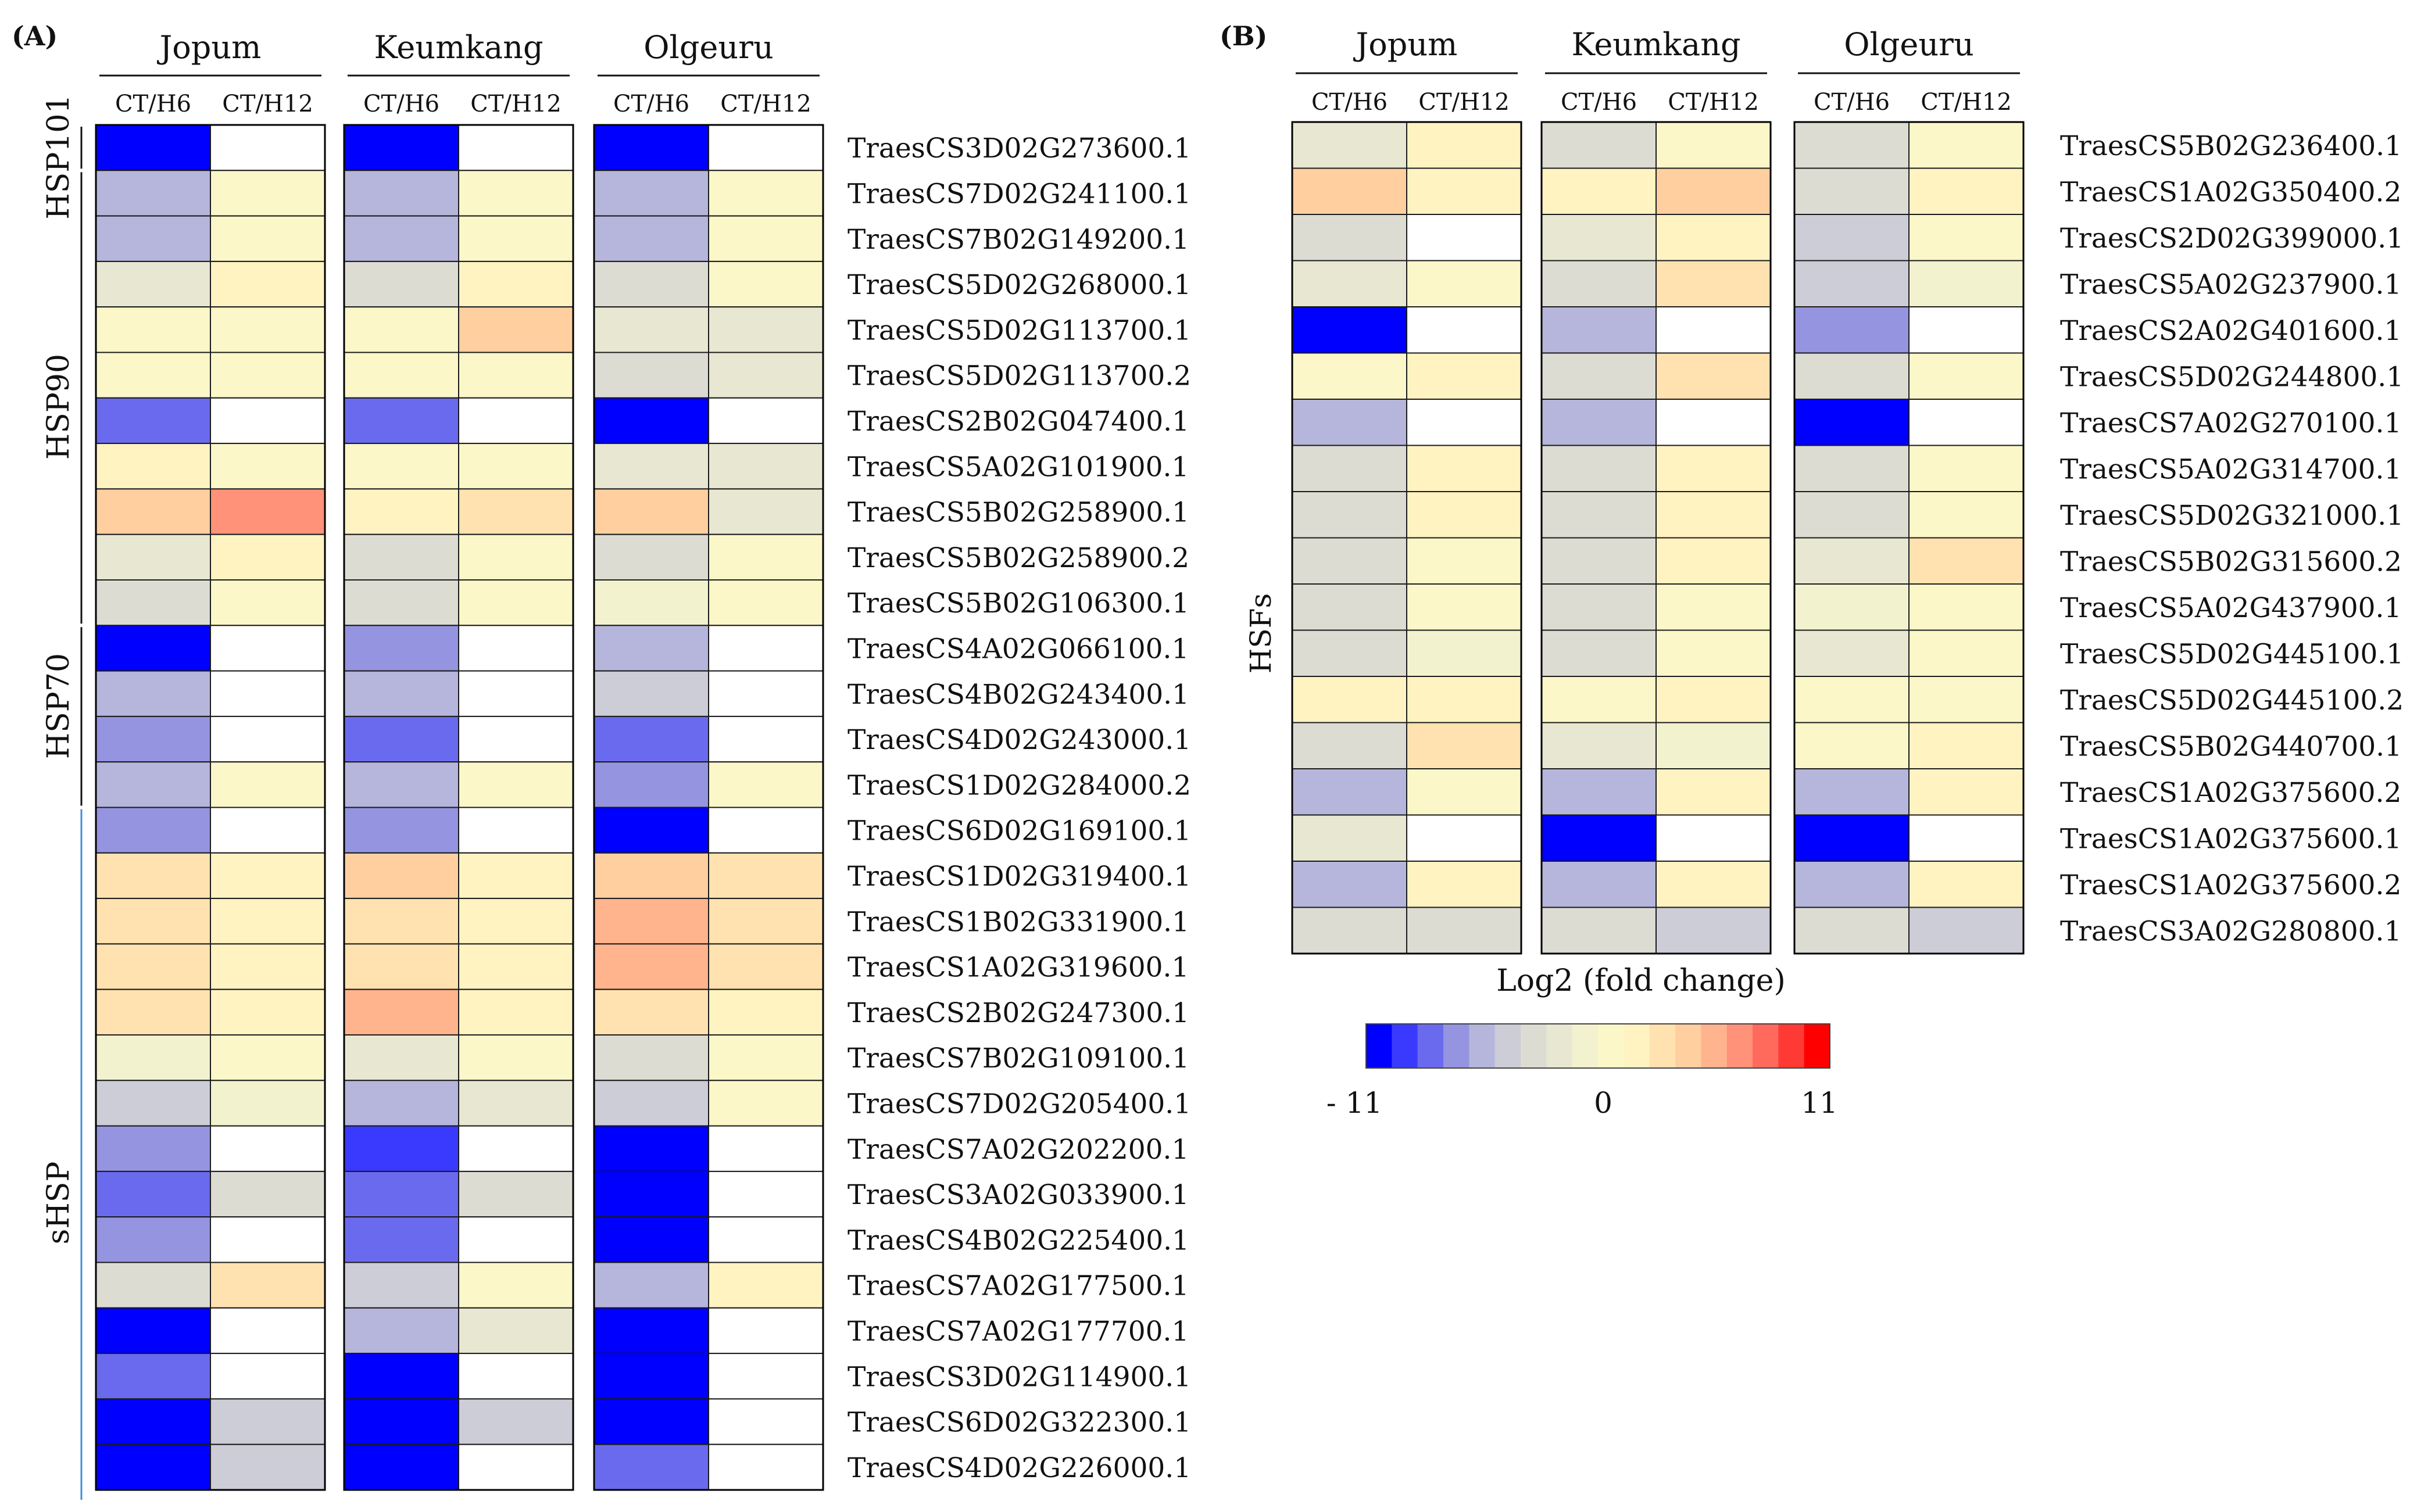 This screenshot has height=1512, width=2410. I want to click on gene-label: TraesCS5D02G244800.1, so click(2232, 377).